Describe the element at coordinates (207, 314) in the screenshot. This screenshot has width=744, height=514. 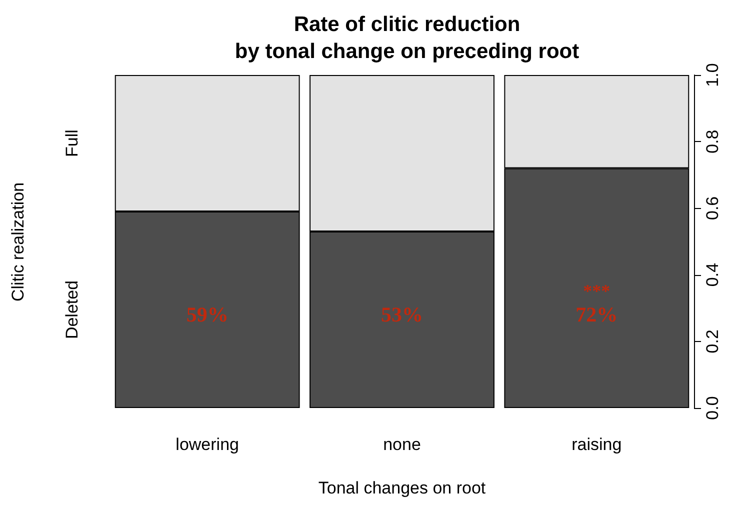
I see `data-label: 59%` at that location.